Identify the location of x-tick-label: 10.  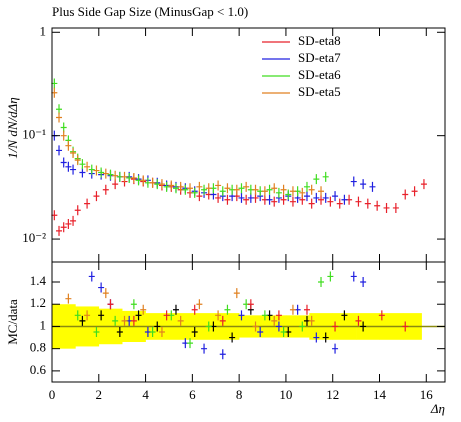
(285, 394).